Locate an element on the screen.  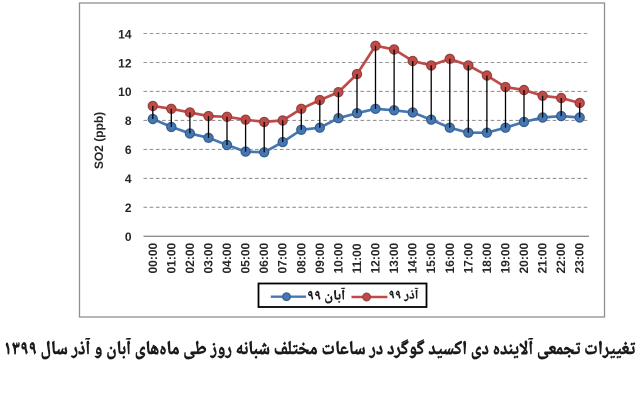
svg-text: 05:00 is located at coordinates (246, 257).